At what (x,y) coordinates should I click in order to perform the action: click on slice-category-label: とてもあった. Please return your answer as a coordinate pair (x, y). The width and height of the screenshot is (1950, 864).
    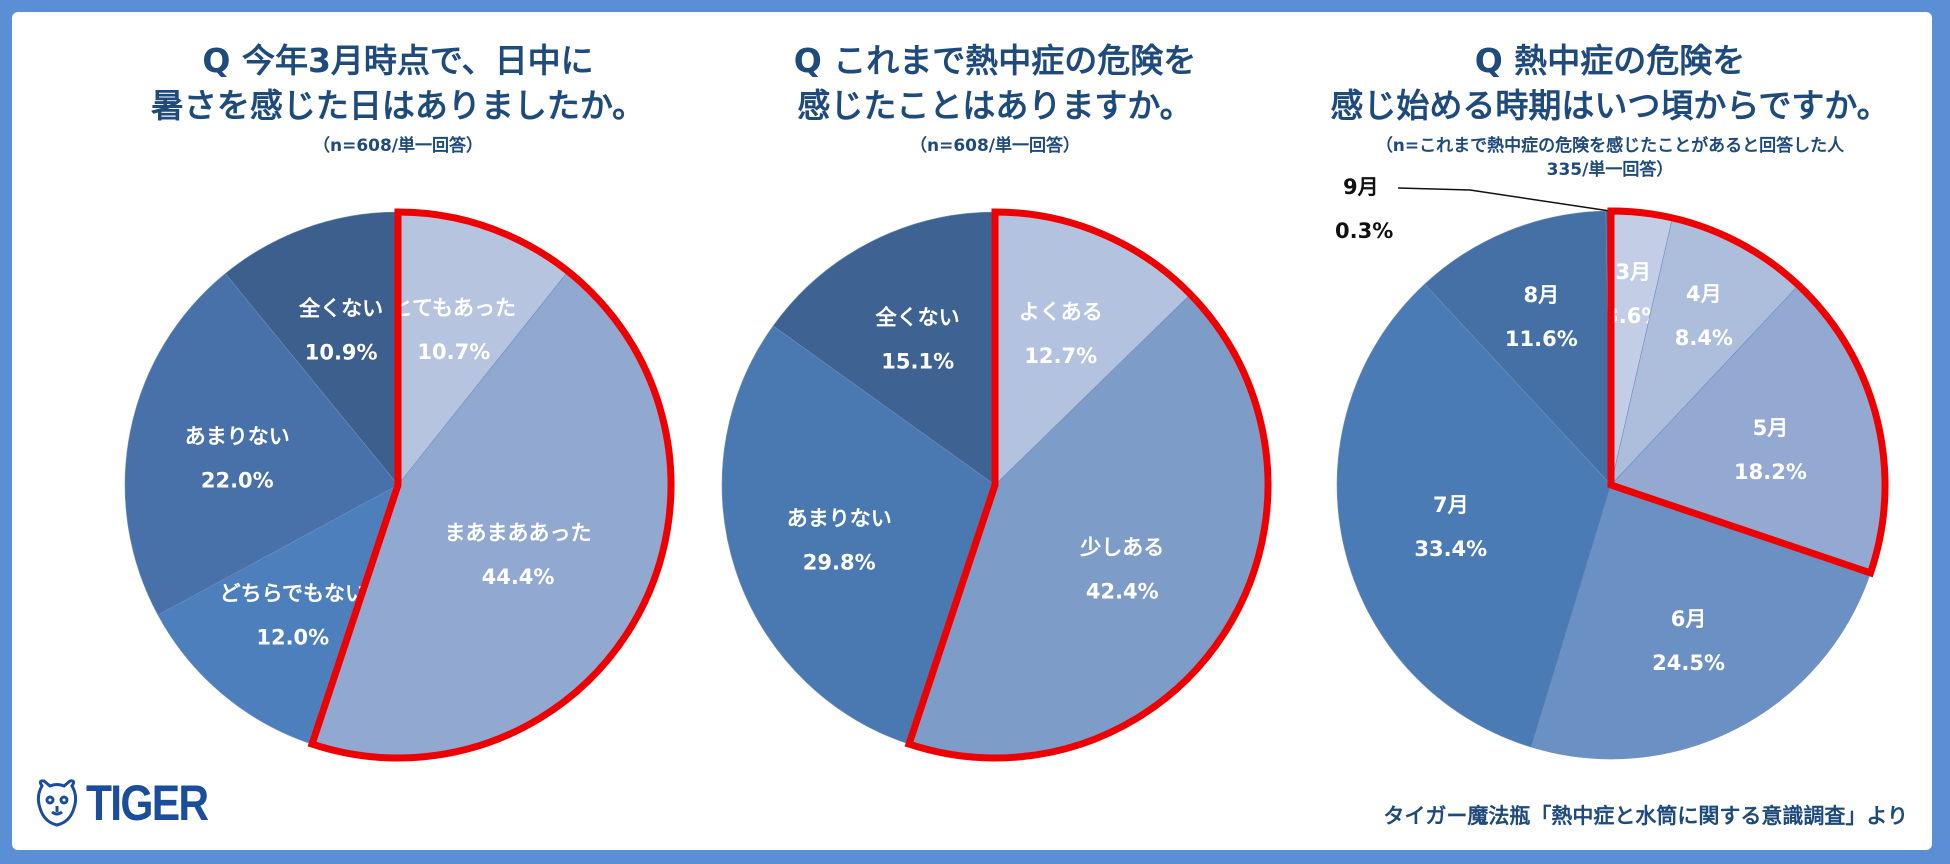
    Looking at the image, I should click on (454, 308).